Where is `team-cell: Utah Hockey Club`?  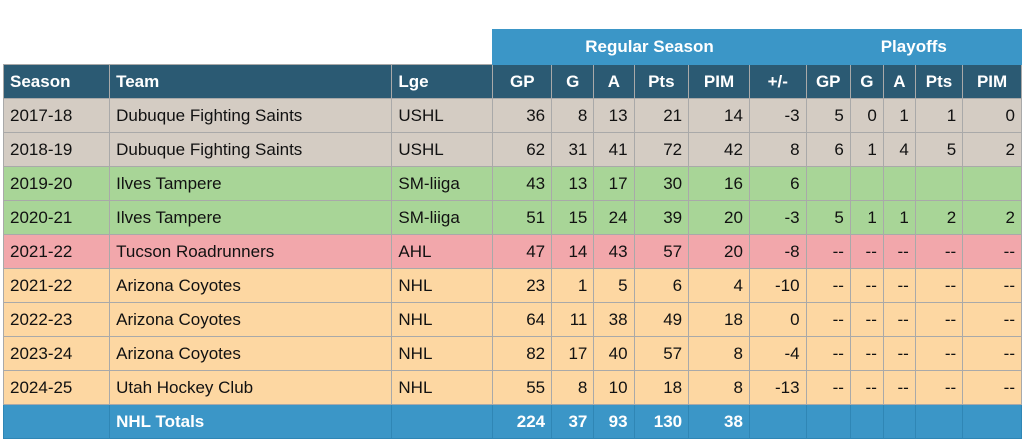
team-cell: Utah Hockey Club is located at coordinates (251, 387).